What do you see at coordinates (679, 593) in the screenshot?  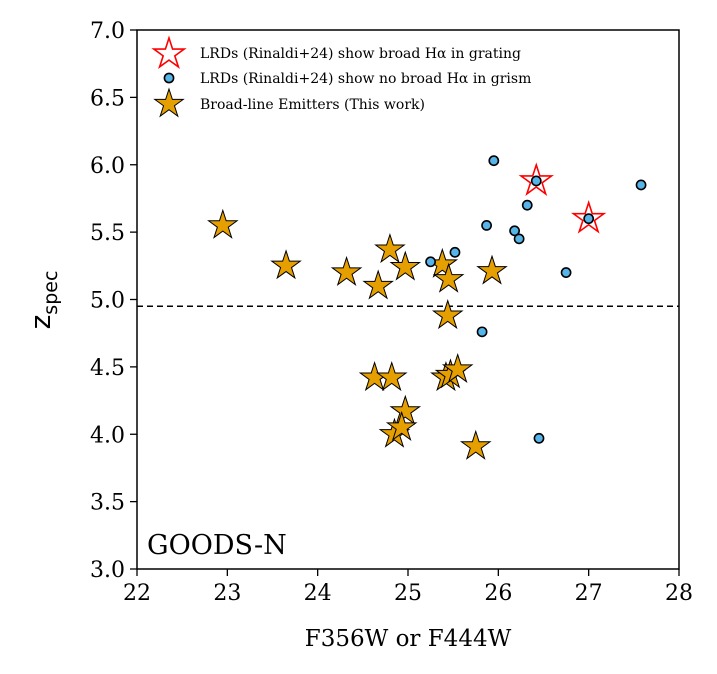 I see `x-tick-label: 28` at bounding box center [679, 593].